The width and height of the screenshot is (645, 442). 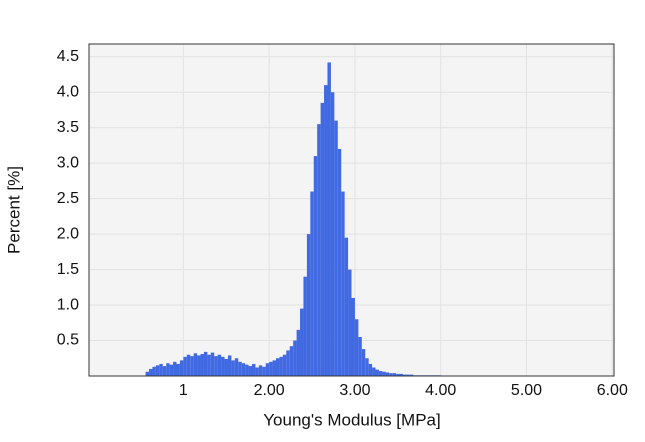 I want to click on x-axis-title: Young's Modulus [MPa], so click(x=351, y=419).